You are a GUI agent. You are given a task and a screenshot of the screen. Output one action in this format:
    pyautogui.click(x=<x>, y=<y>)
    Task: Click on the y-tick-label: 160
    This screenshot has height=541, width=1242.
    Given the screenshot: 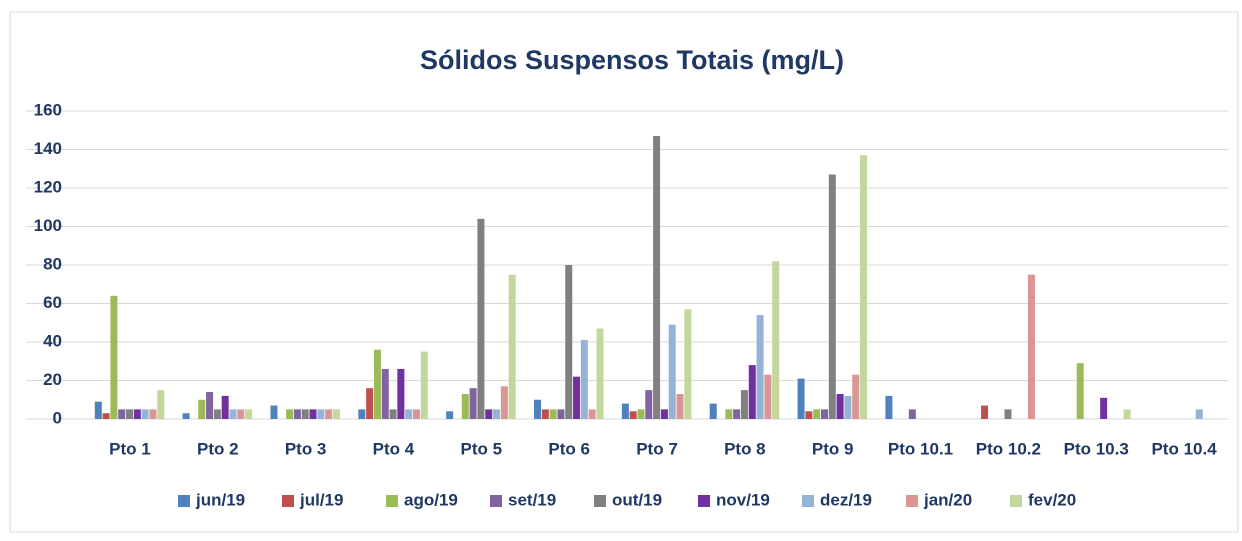 What is the action you would take?
    pyautogui.click(x=48, y=109)
    